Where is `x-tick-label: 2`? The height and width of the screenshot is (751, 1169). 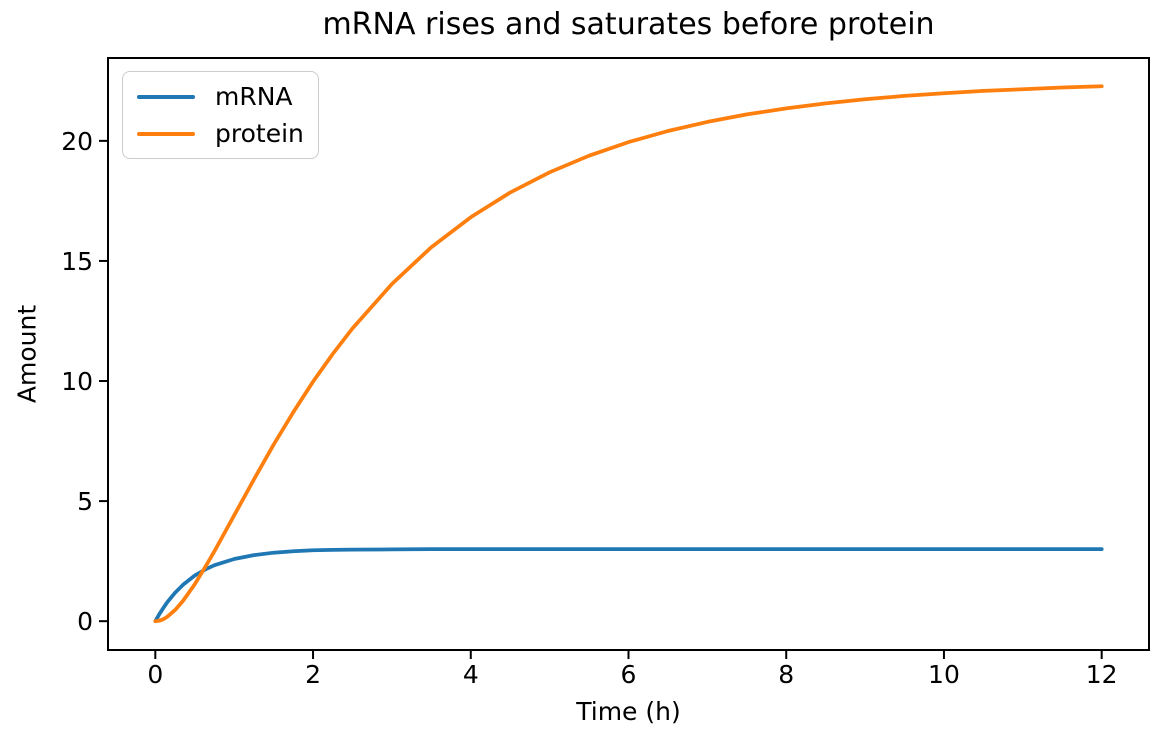
x-tick-label: 2 is located at coordinates (313, 674).